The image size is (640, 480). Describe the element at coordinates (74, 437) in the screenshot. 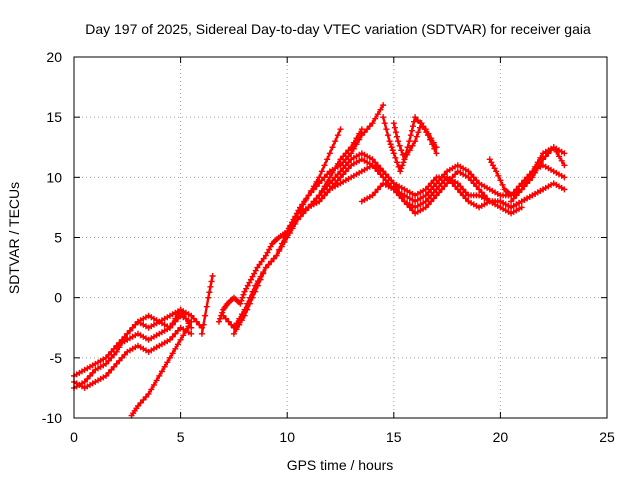

I see `x-tick-label: 0` at that location.